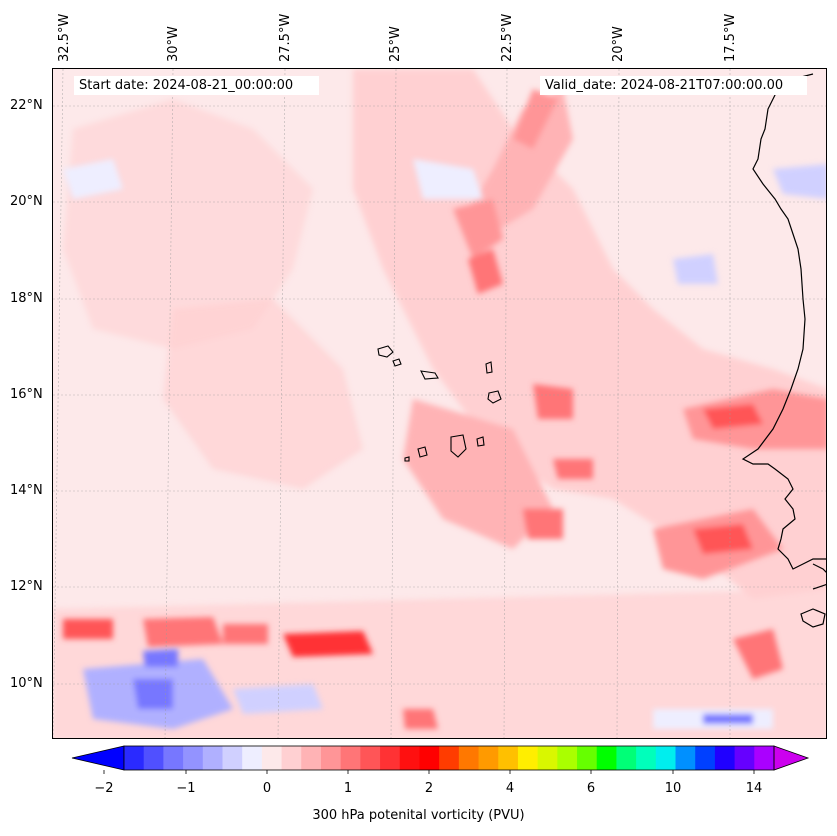  What do you see at coordinates (26, 586) in the screenshot?
I see `lat-label: 12°N` at bounding box center [26, 586].